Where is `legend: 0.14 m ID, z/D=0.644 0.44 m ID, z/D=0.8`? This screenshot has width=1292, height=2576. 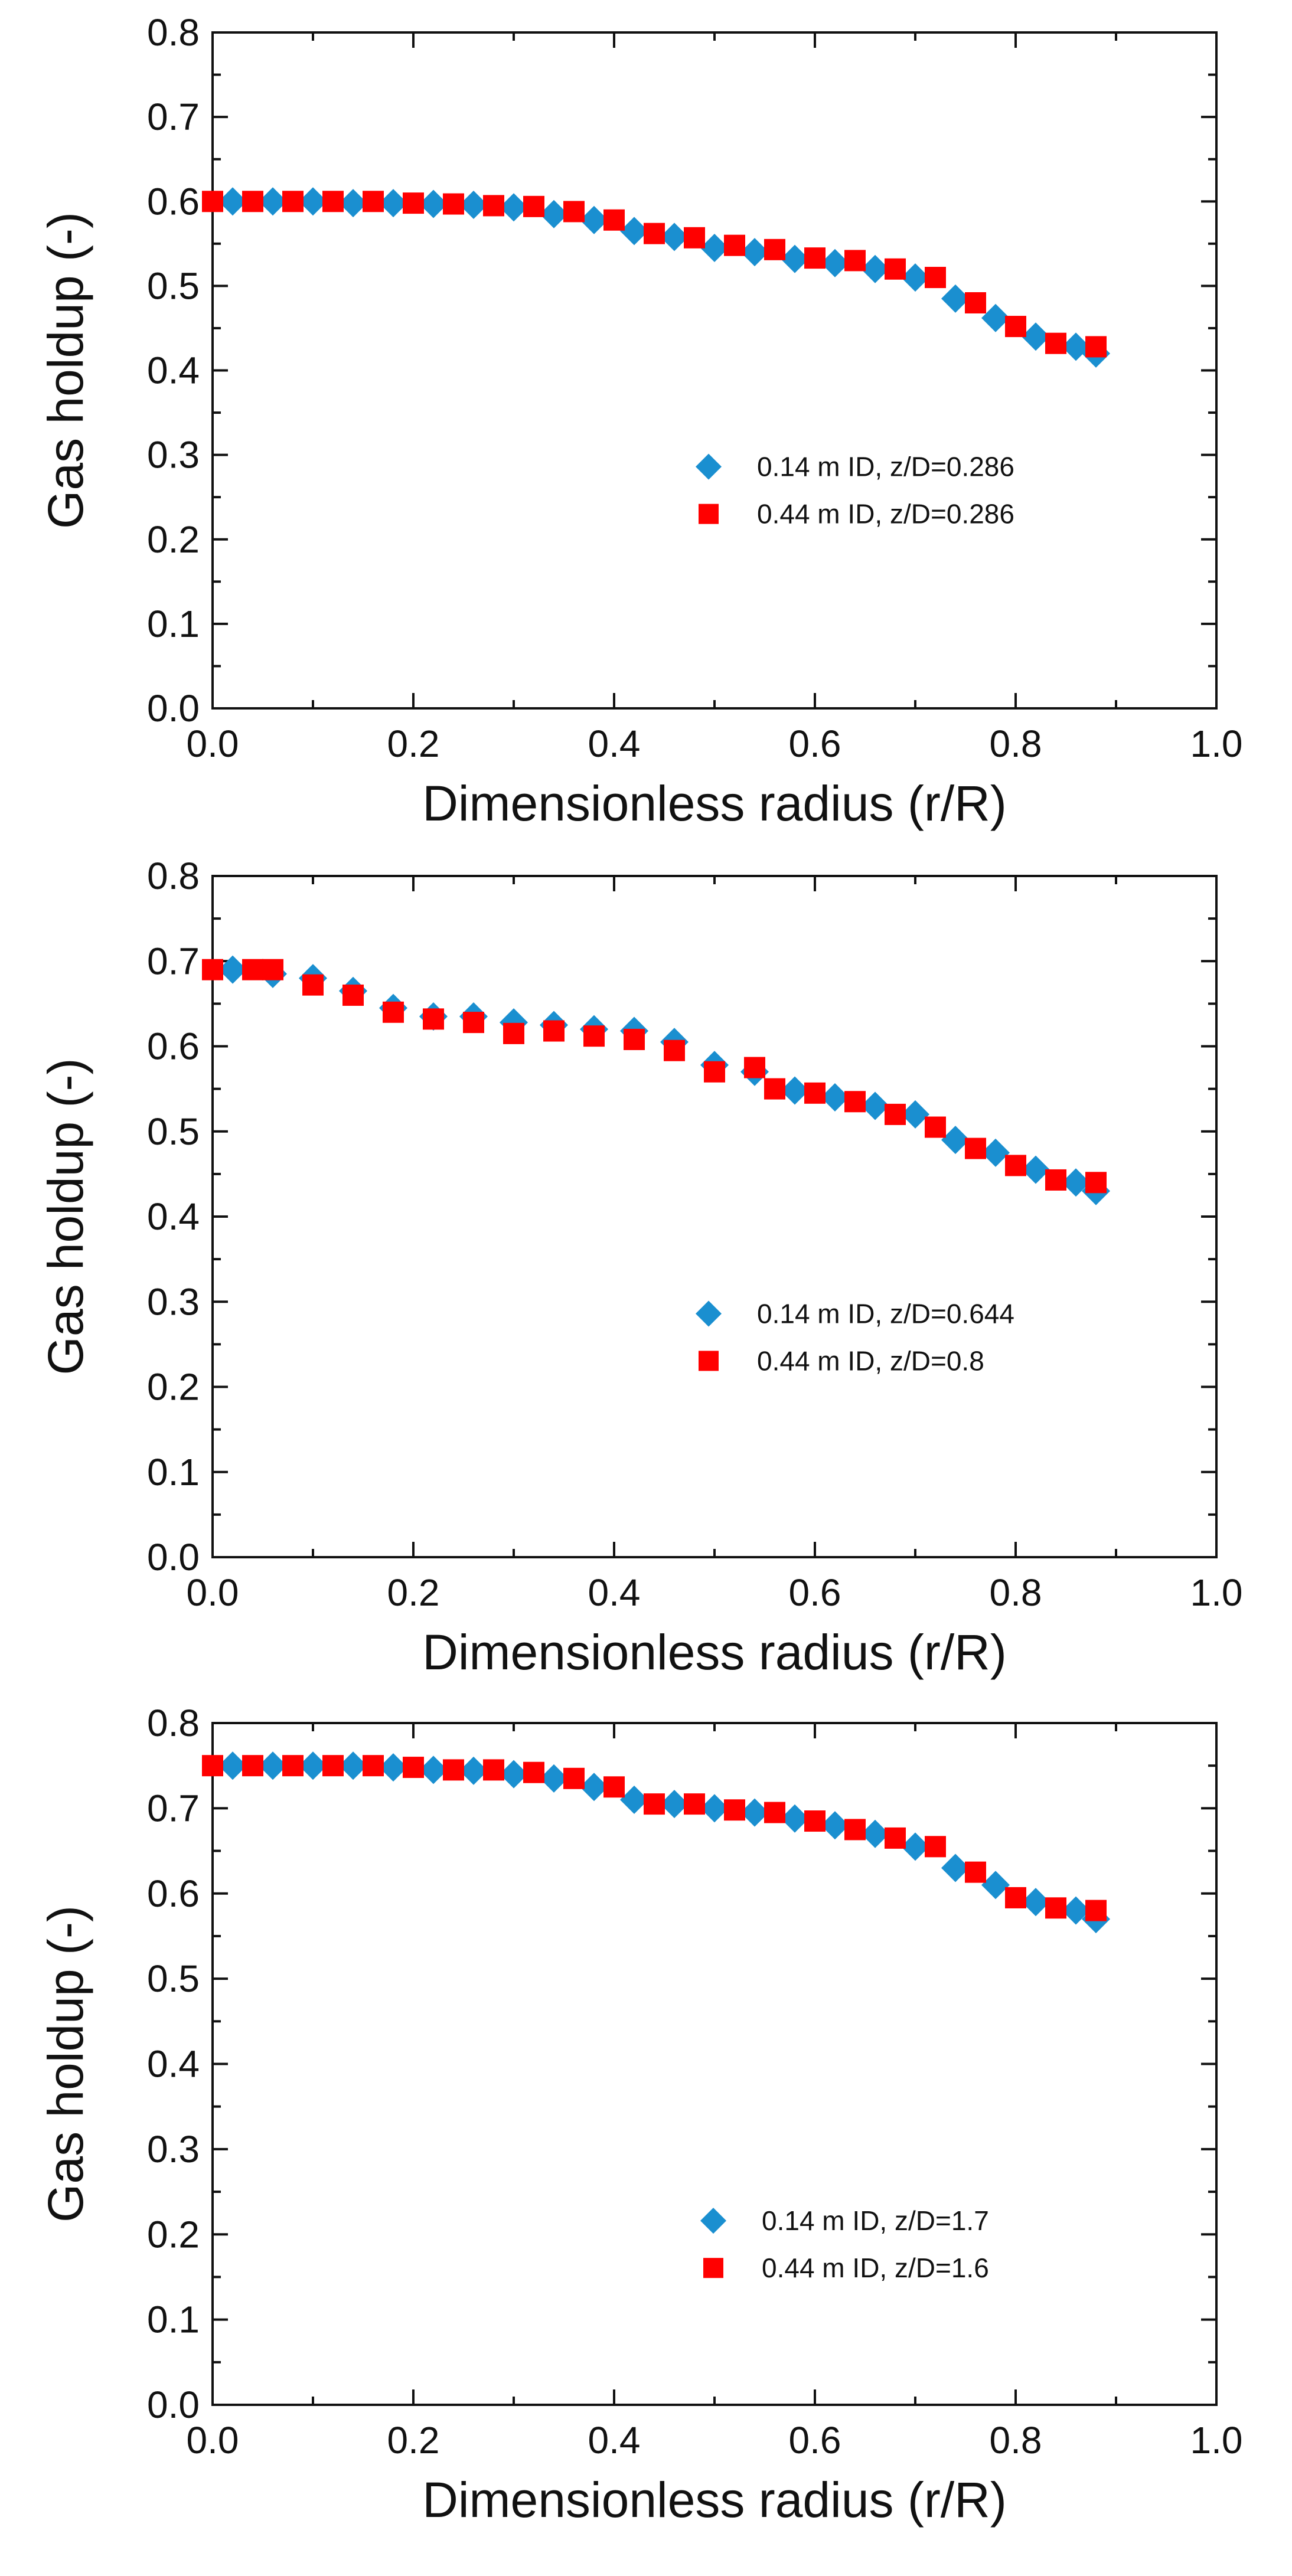 legend: 0.14 m ID, z/D=0.644 0.44 m ID, z/D=0.8 is located at coordinates (855, 1337).